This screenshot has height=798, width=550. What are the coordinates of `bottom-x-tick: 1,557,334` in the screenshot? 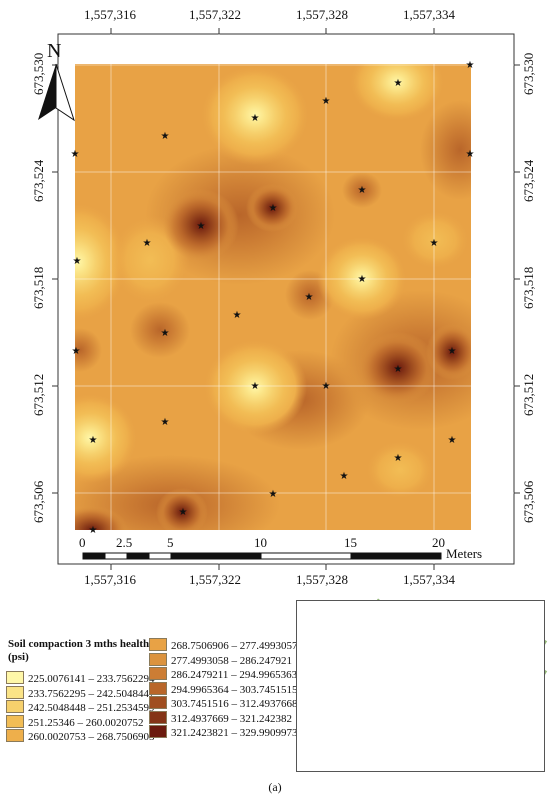 It's located at (429, 579).